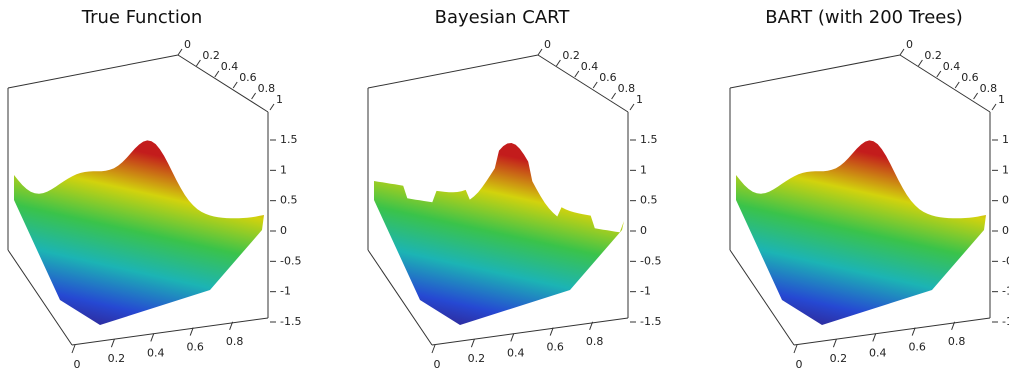 This screenshot has height=376, width=1009. I want to click on chart-title: Bayesian CART, so click(503, 17).